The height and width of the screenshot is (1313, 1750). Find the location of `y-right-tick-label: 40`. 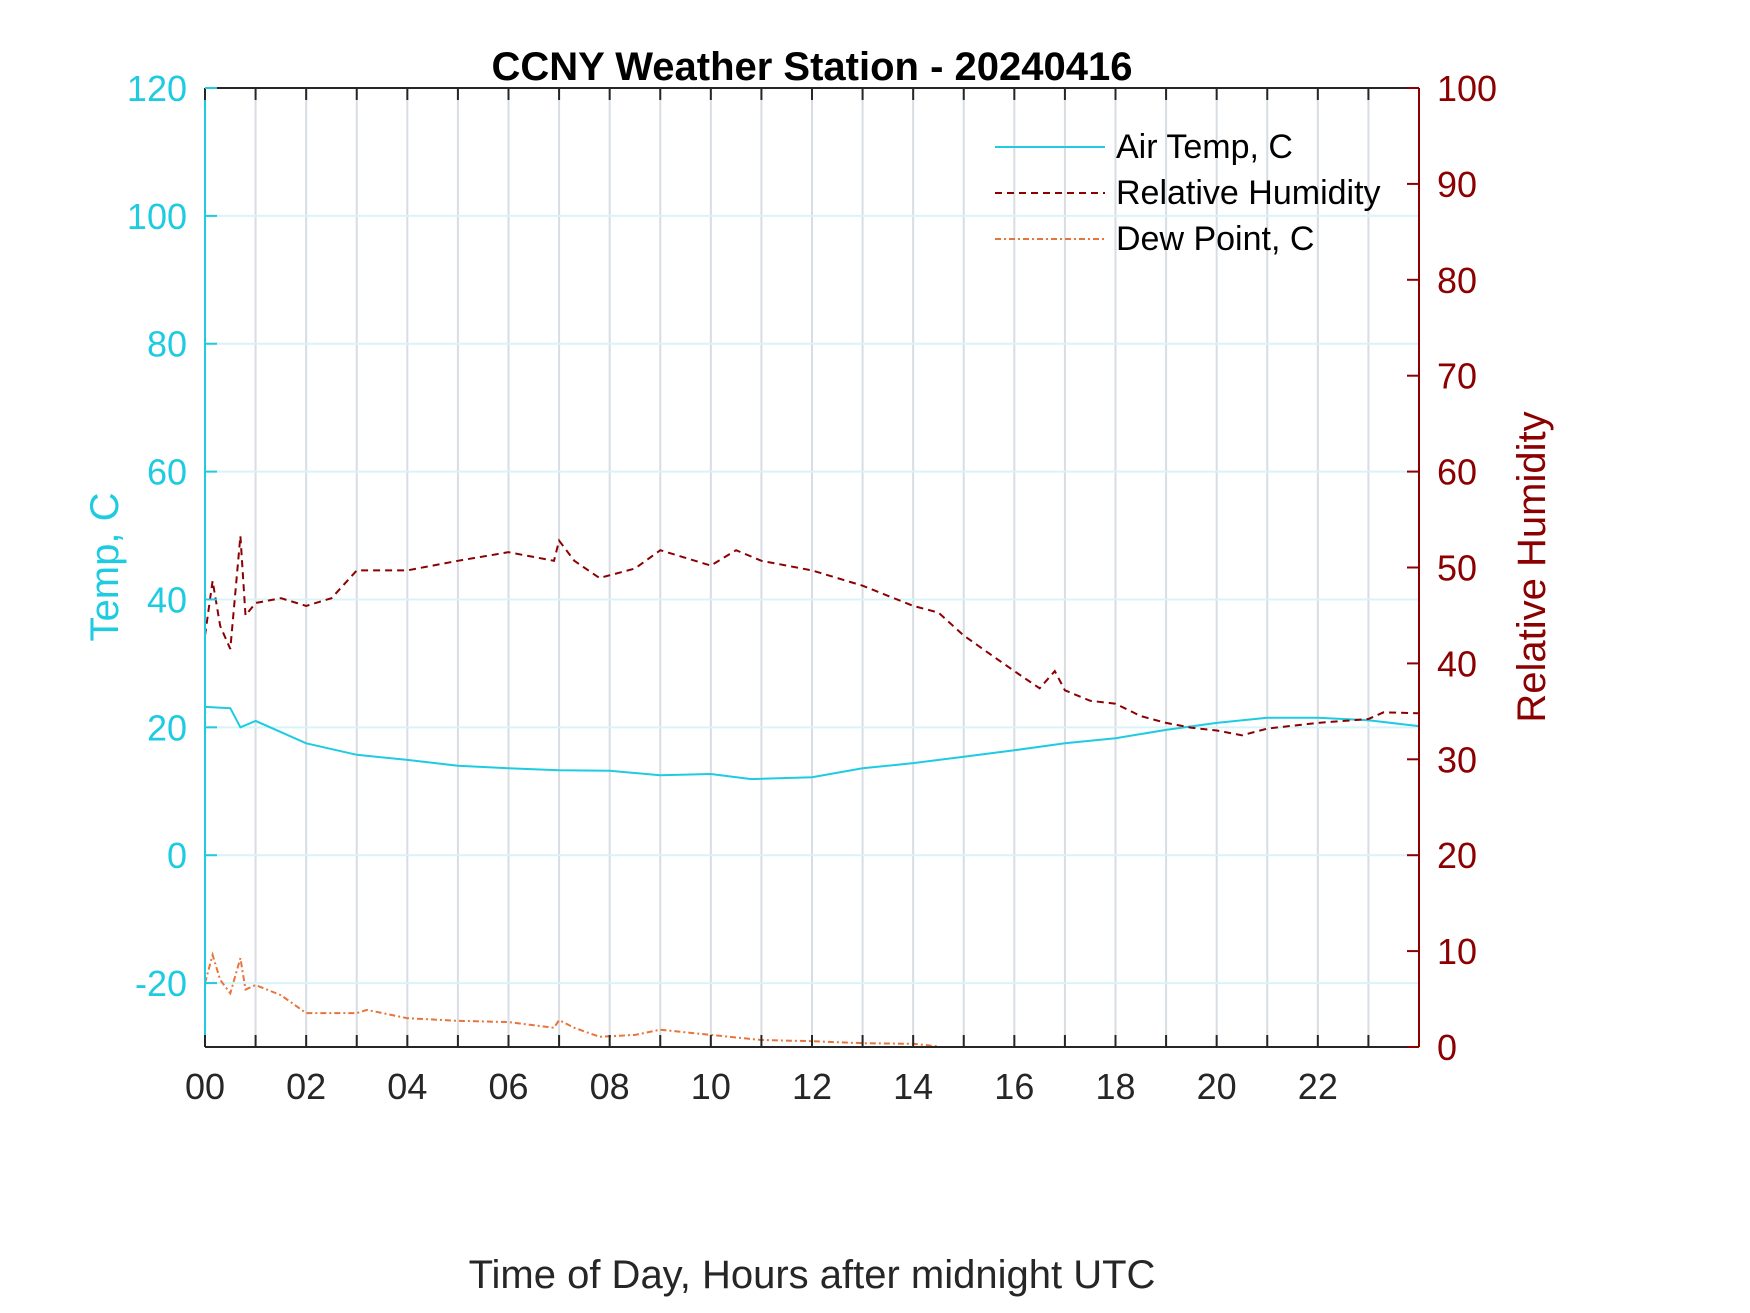

y-right-tick-label: 40 is located at coordinates (1457, 663).